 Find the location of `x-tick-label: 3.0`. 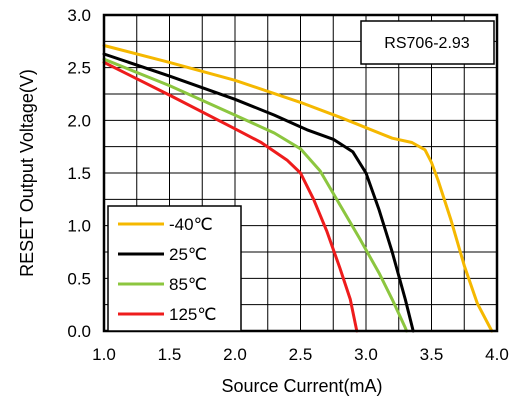

x-tick-label: 3.0 is located at coordinates (366, 354).